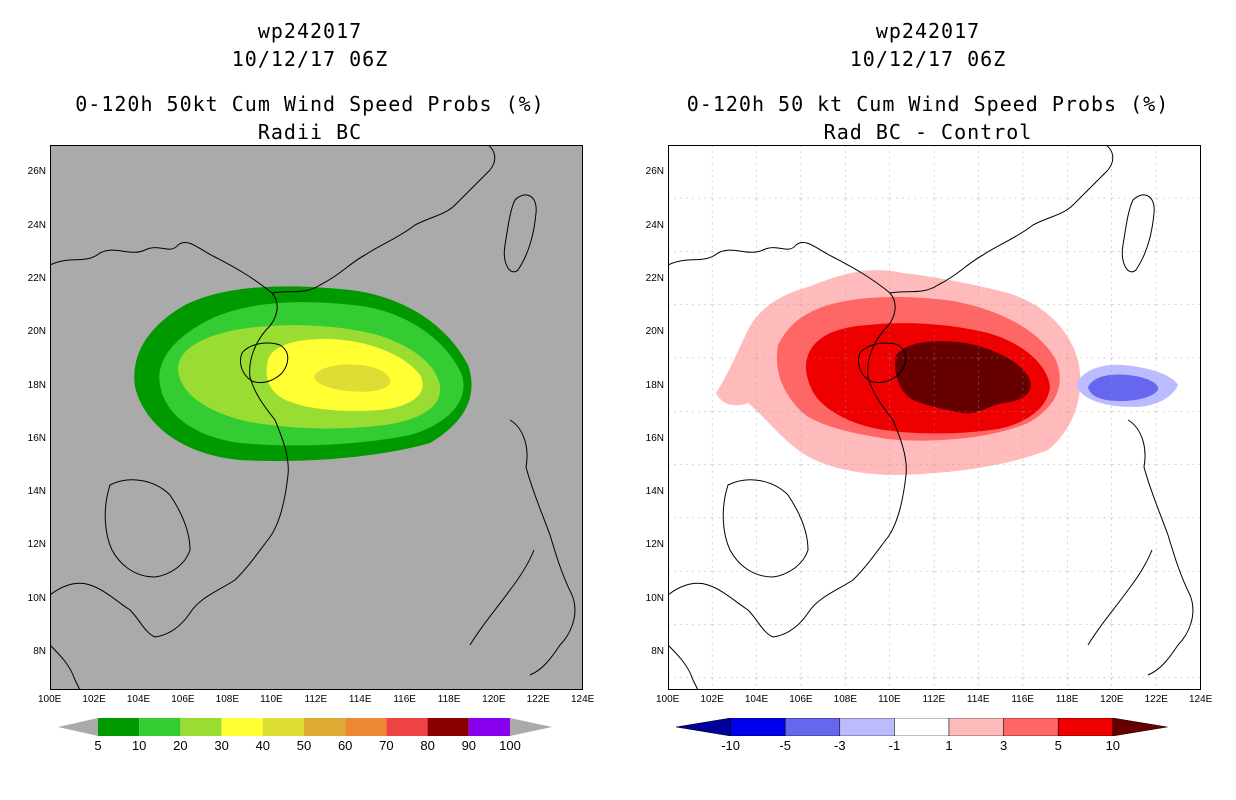  Describe the element at coordinates (263, 745) in the screenshot. I see `left-colorbar-label: 40` at that location.